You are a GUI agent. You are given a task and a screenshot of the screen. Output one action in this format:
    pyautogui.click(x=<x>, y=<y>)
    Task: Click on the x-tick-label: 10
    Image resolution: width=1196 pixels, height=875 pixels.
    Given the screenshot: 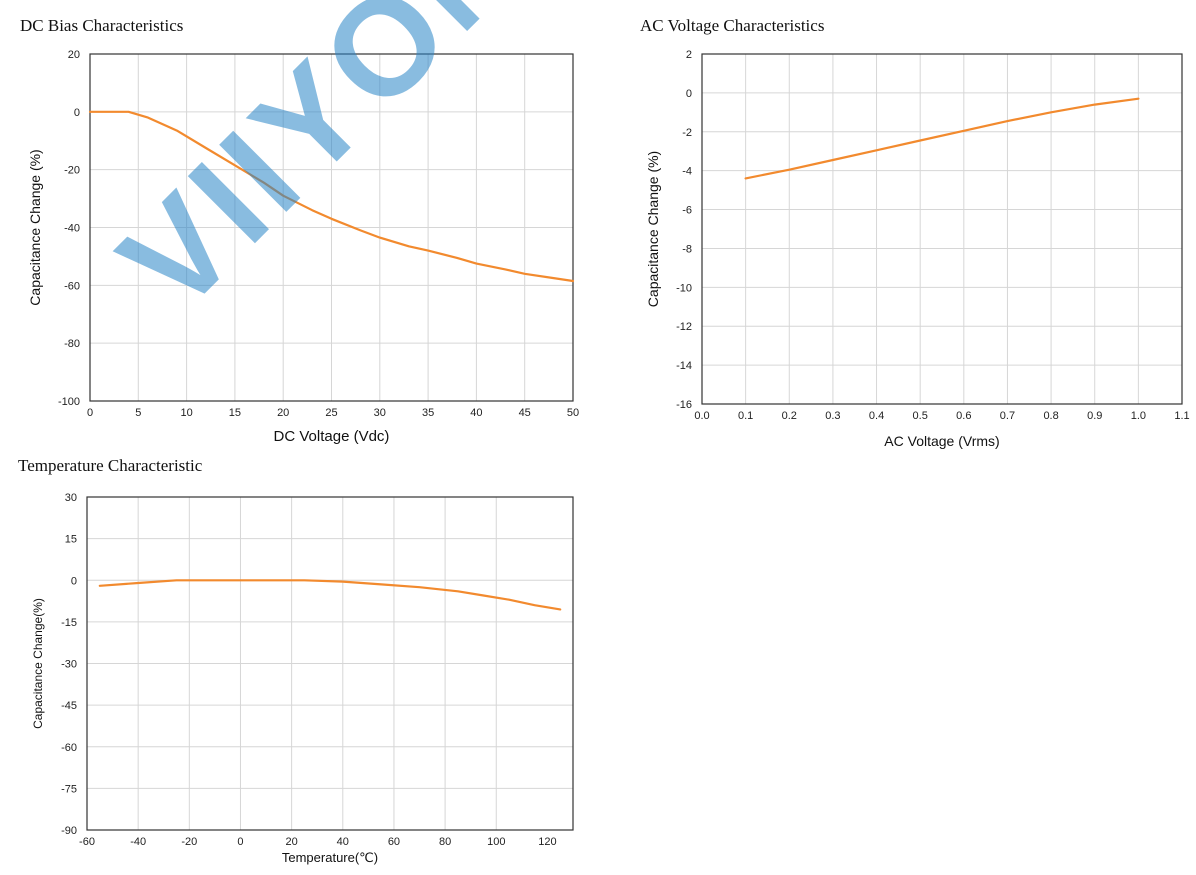 What is the action you would take?
    pyautogui.click(x=186, y=413)
    